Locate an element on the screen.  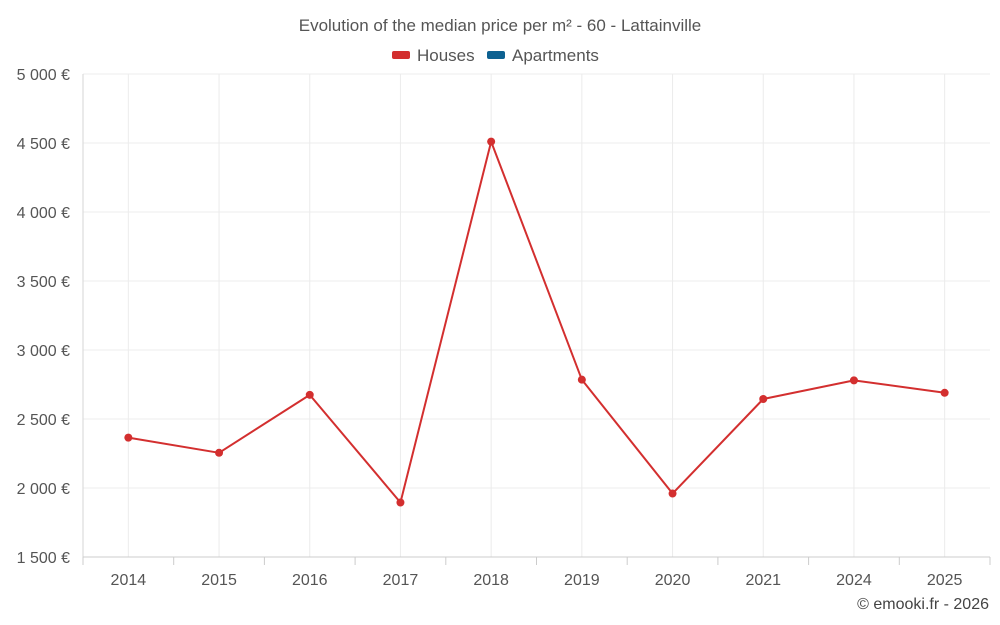
x-tick-label: 2015 is located at coordinates (219, 580).